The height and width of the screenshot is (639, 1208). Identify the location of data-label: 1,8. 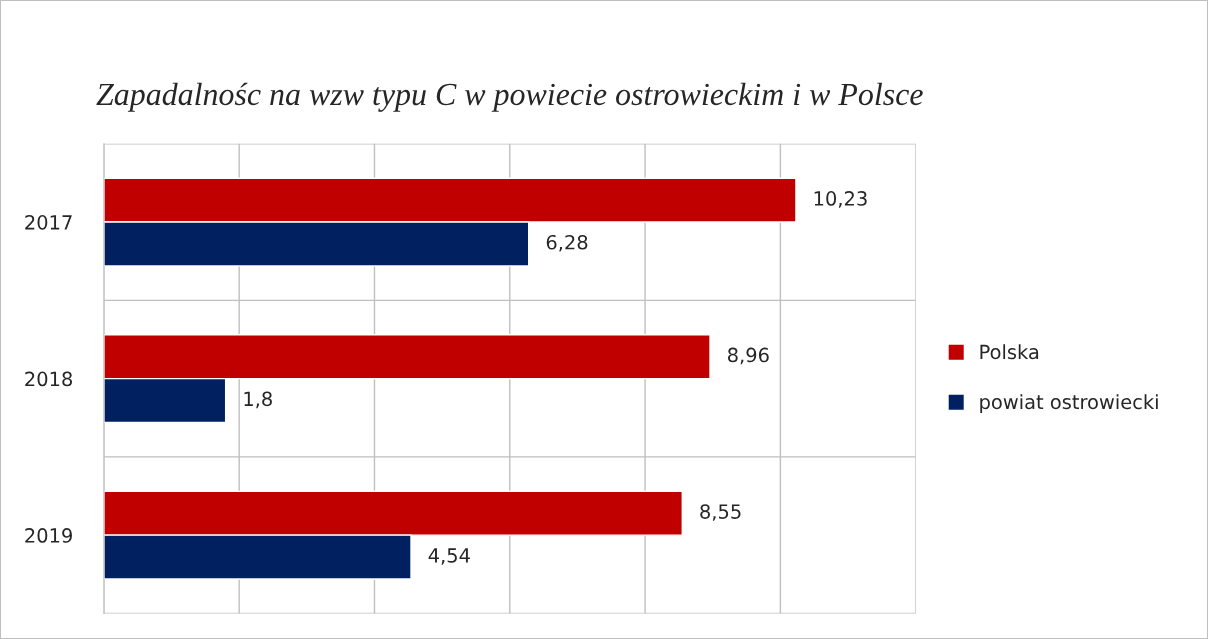
(258, 400).